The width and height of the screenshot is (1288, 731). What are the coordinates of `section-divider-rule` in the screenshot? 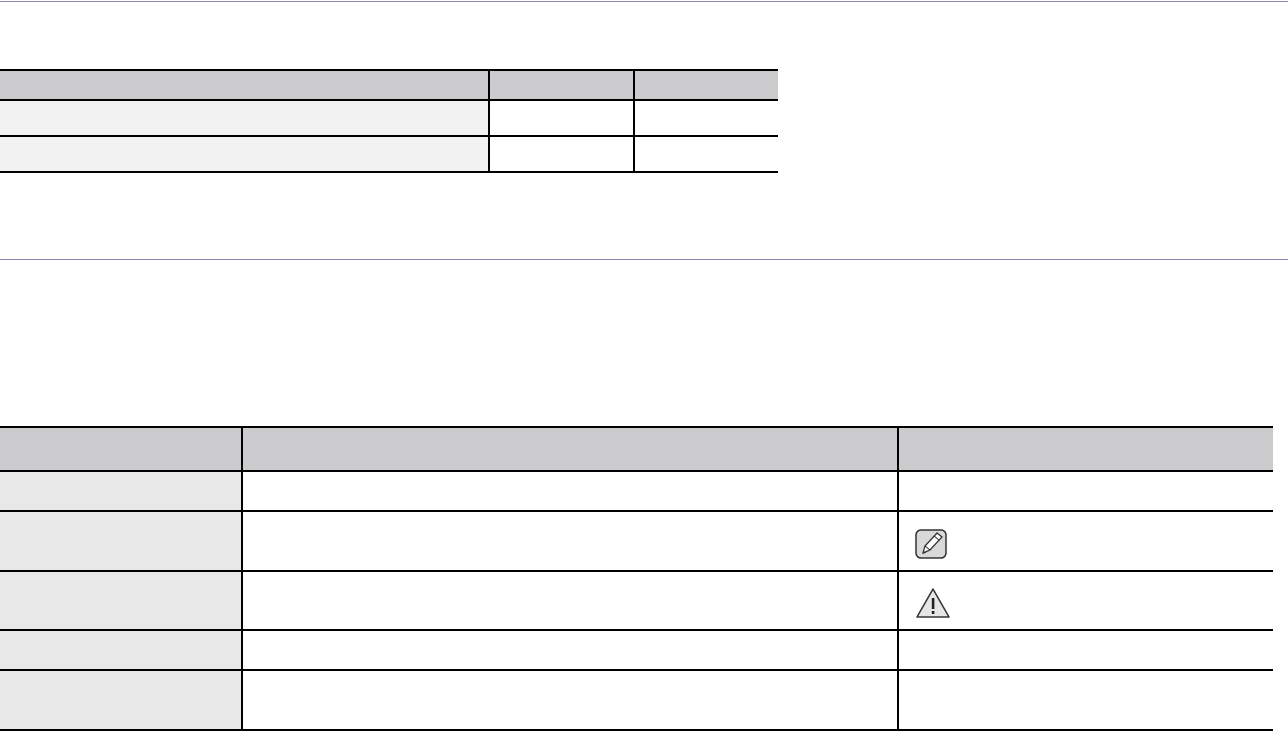 It's located at (644, 259).